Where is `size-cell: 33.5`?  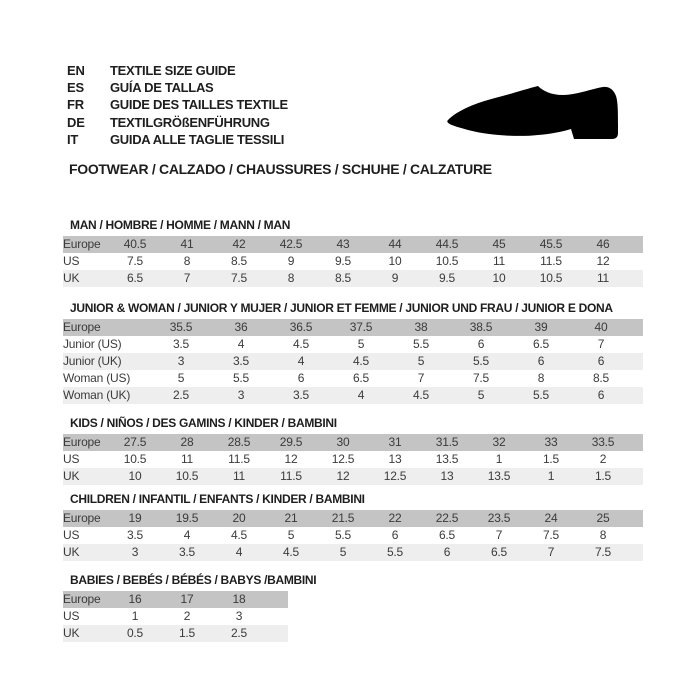
size-cell: 33.5 is located at coordinates (603, 442).